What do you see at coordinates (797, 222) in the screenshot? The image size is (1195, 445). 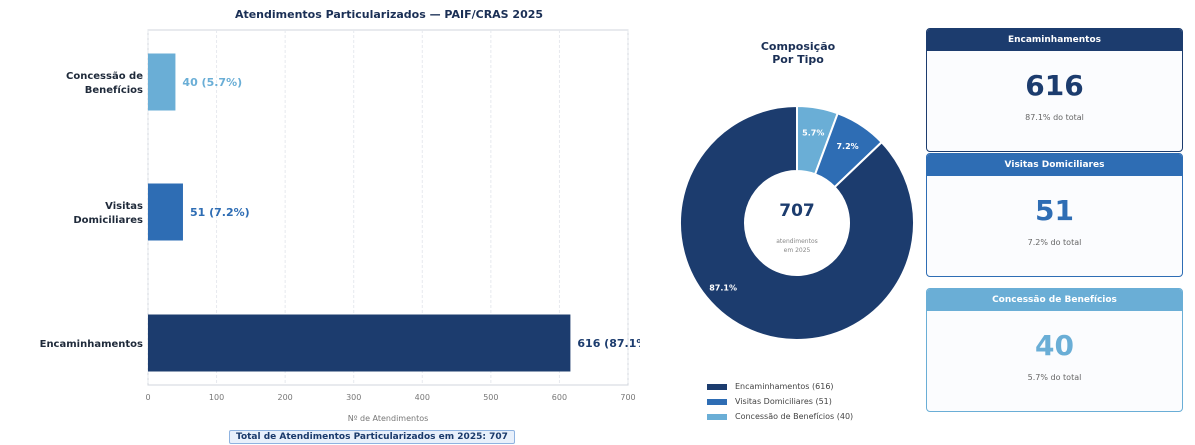 I see `donut-slice` at bounding box center [797, 222].